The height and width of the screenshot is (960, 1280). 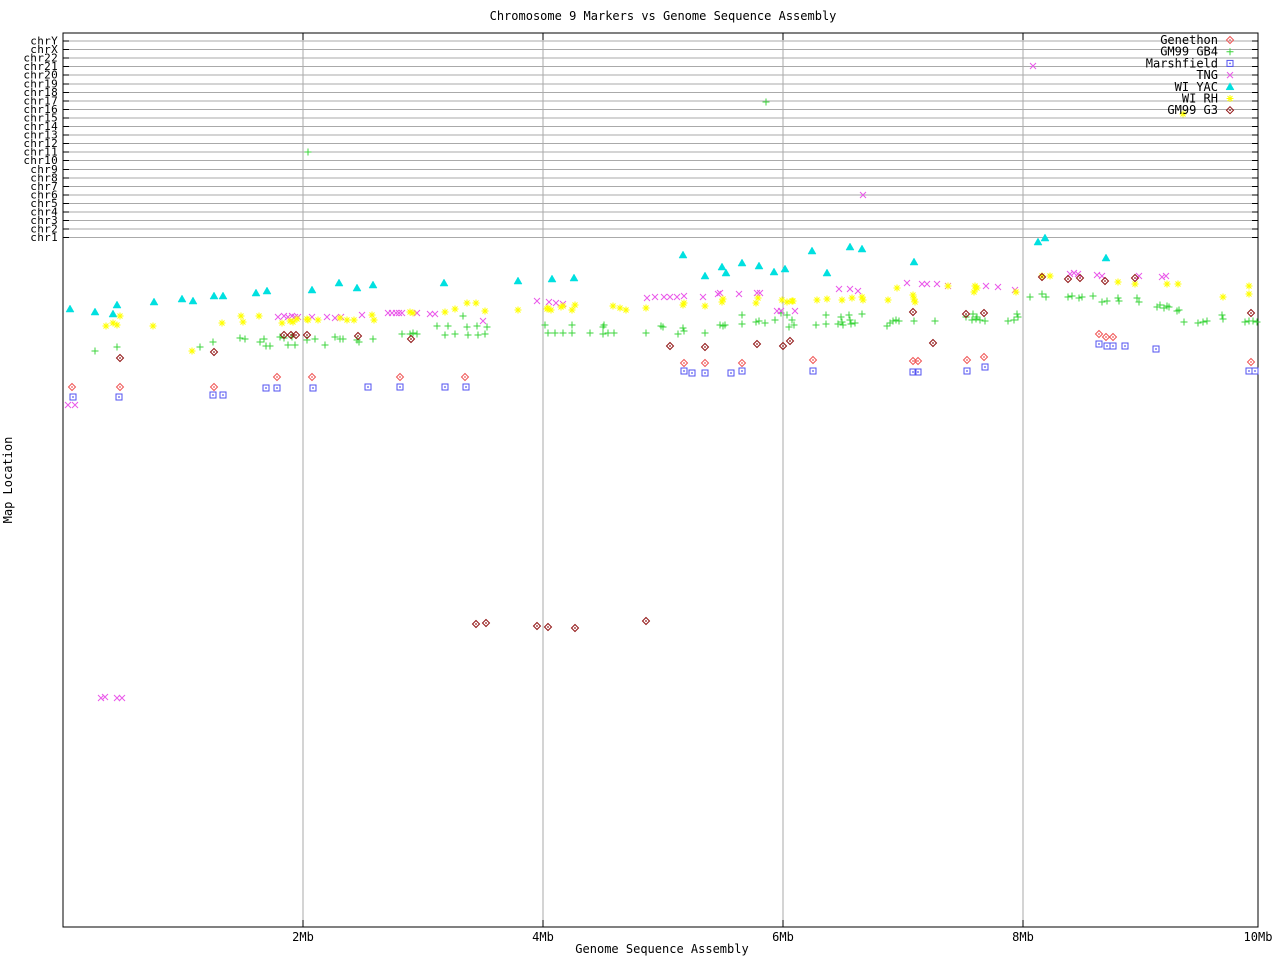 I want to click on y-tick-label-chry: chrY, so click(x=44, y=41).